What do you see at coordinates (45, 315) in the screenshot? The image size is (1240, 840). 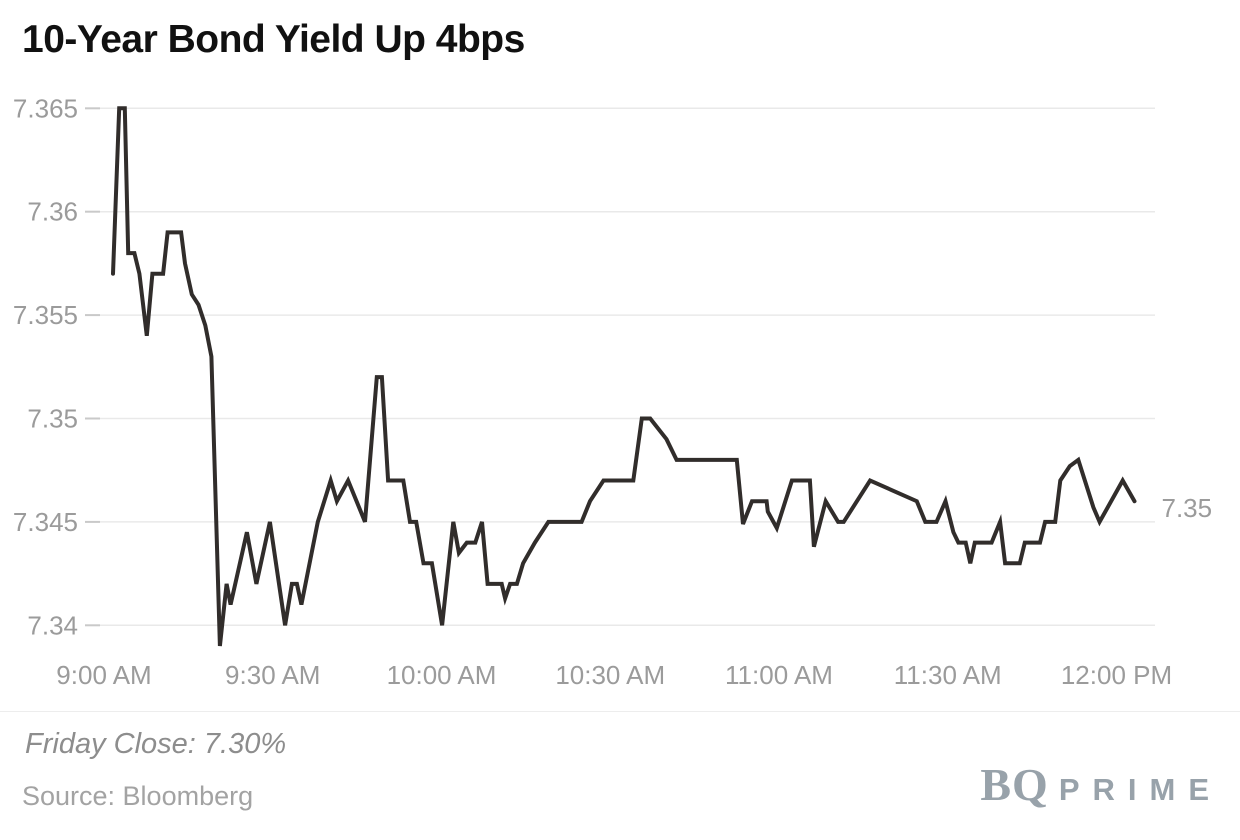 I see `y-tick-label: 7.355` at bounding box center [45, 315].